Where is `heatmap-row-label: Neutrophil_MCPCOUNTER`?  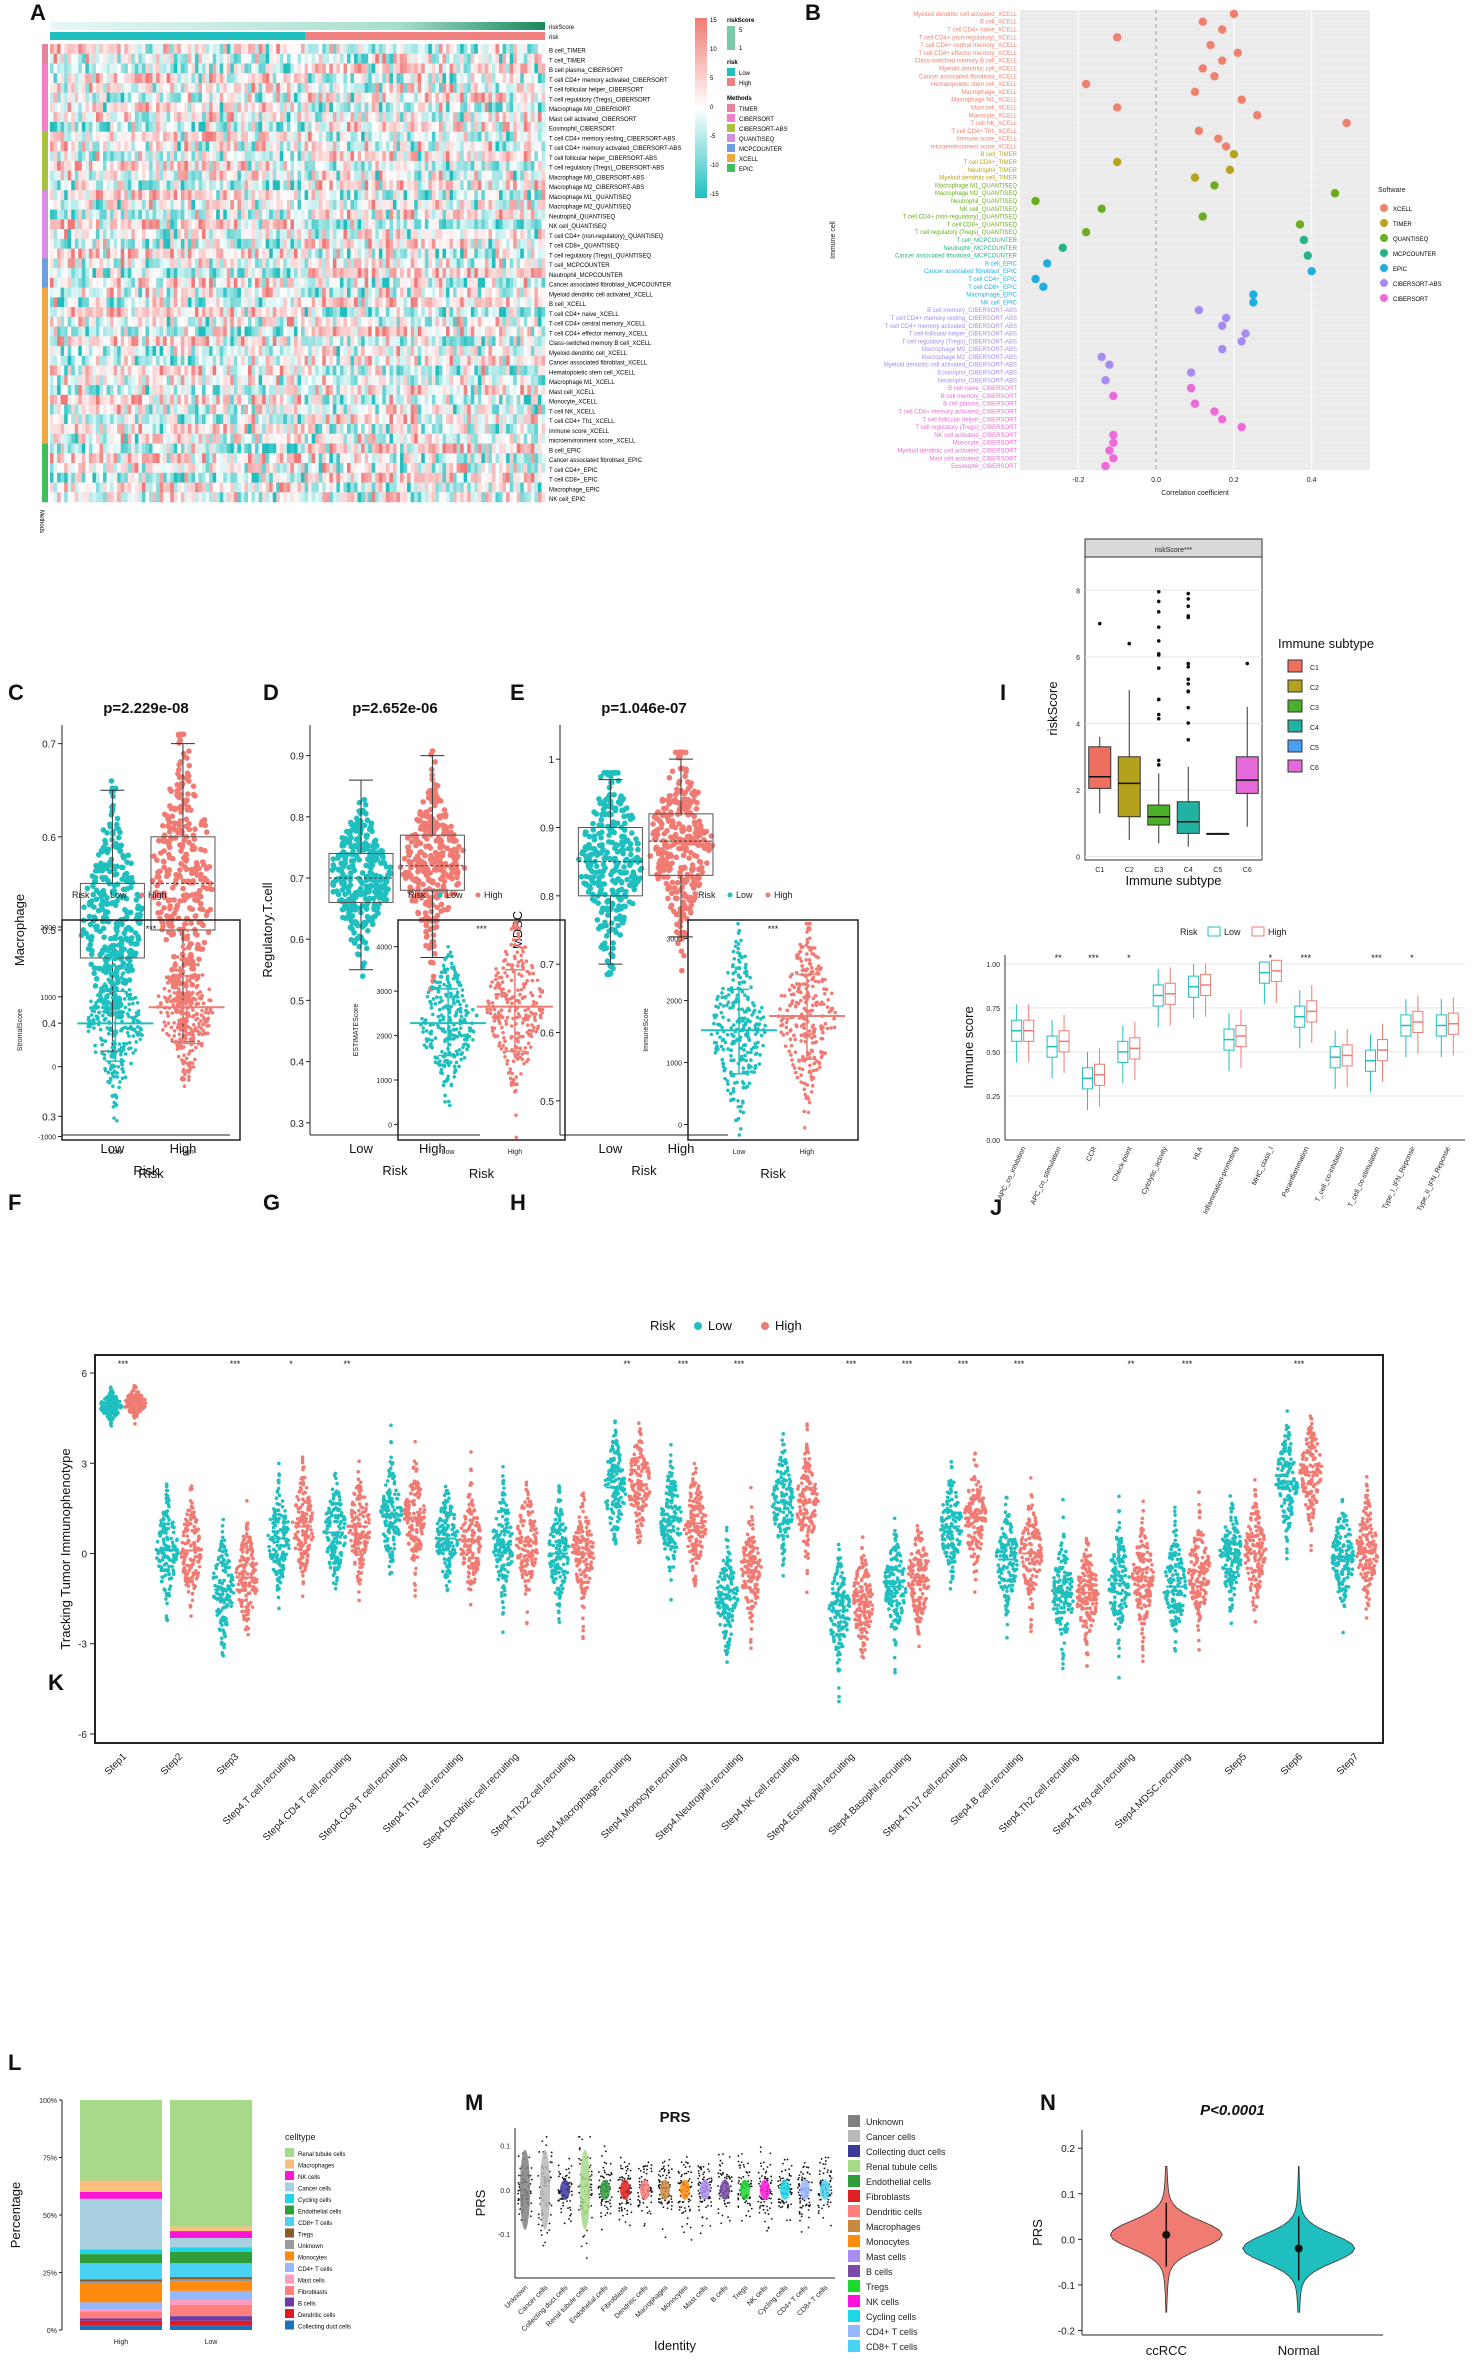
heatmap-row-label: Neutrophil_MCPCOUNTER is located at coordinates (586, 276).